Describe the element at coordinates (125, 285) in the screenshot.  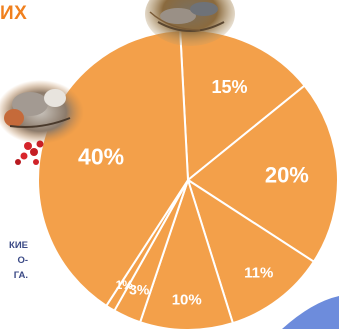
I see `pie-slice-label: 1%` at that location.